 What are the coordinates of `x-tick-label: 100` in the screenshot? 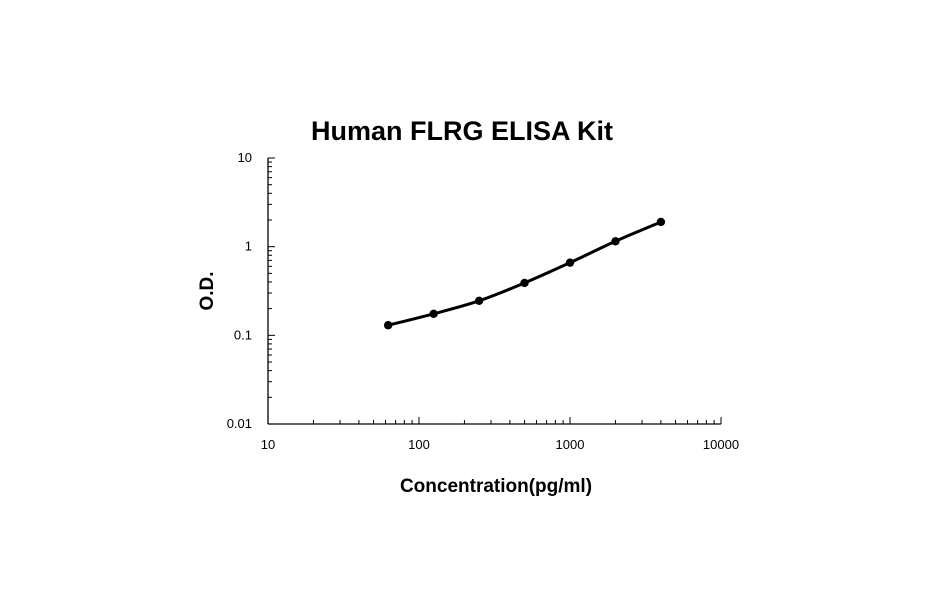 It's located at (419, 444).